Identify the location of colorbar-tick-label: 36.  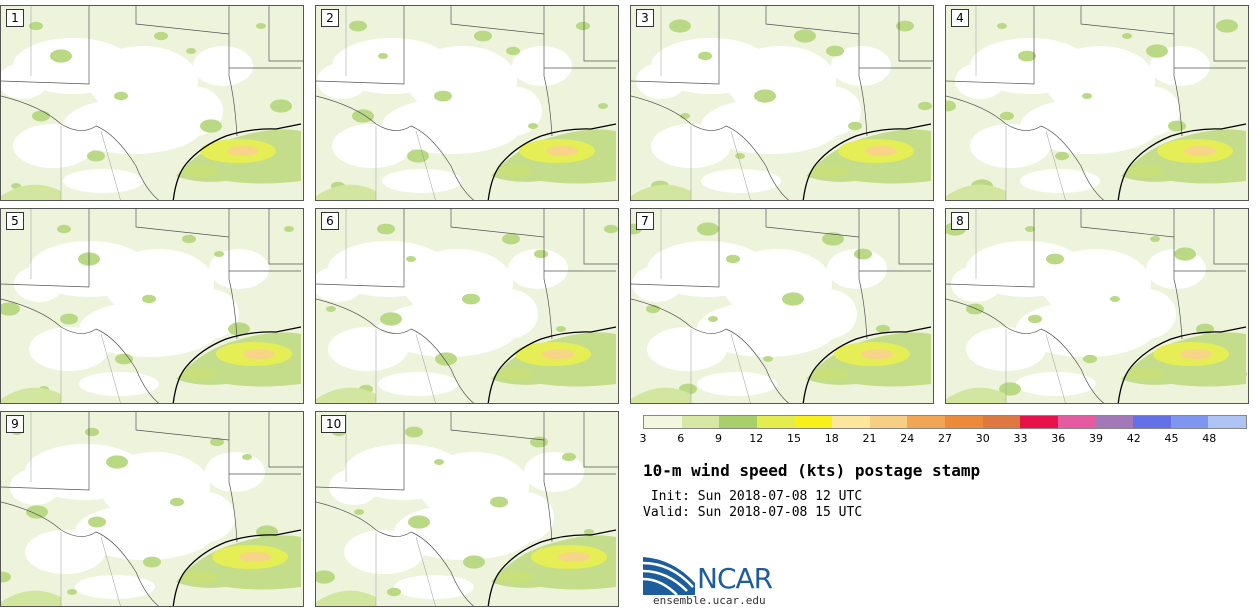
(1058, 438).